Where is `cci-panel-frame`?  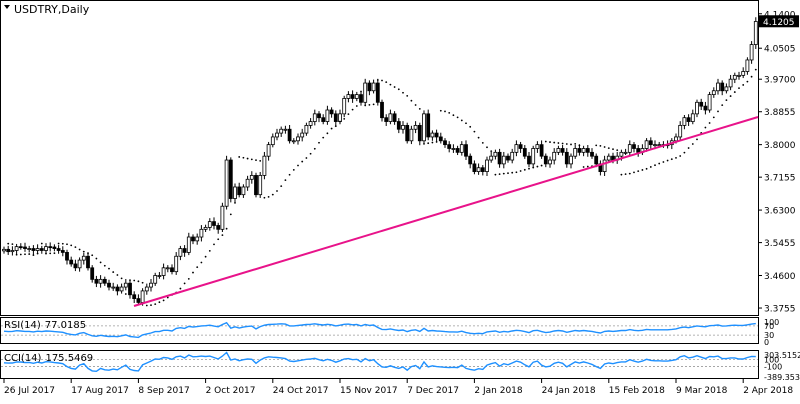
cci-panel-frame is located at coordinates (379, 364).